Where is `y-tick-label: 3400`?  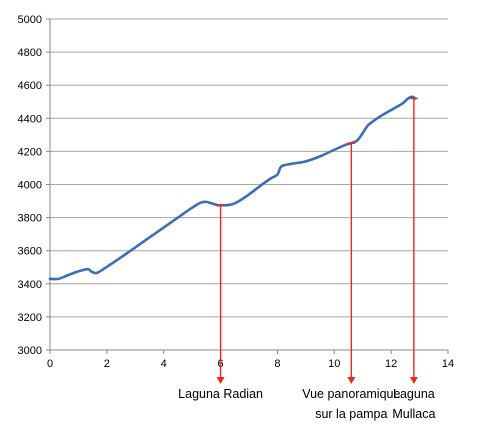 y-tick-label: 3400 is located at coordinates (30, 285).